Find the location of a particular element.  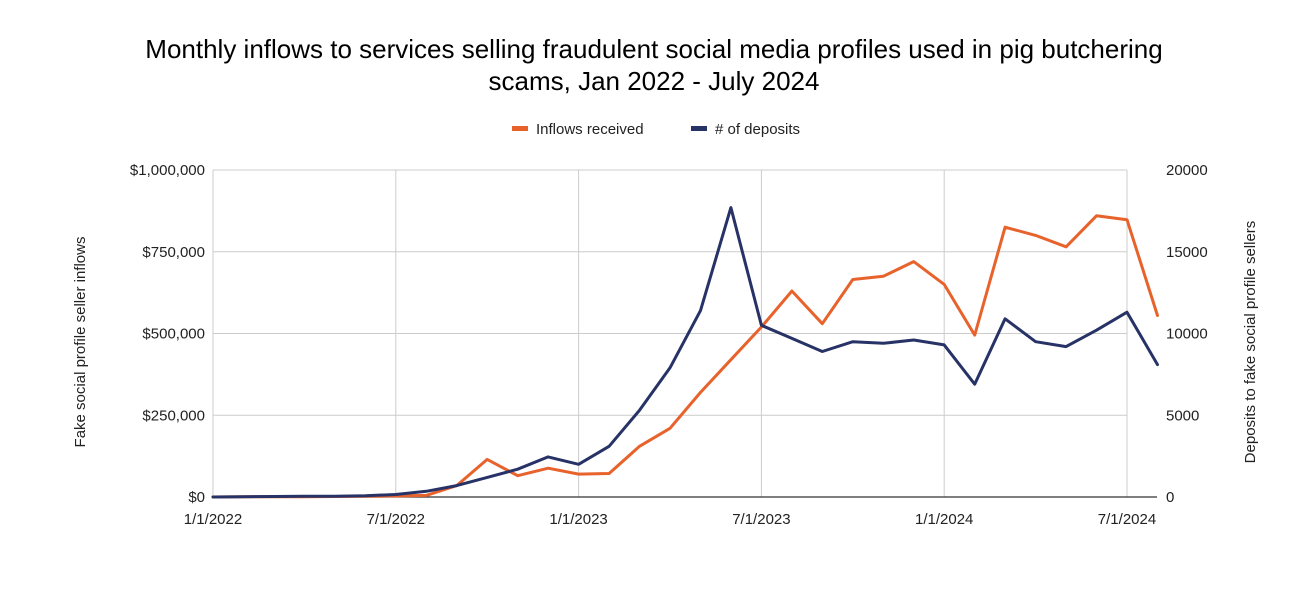

legend-swatch-deposits is located at coordinates (699, 128).